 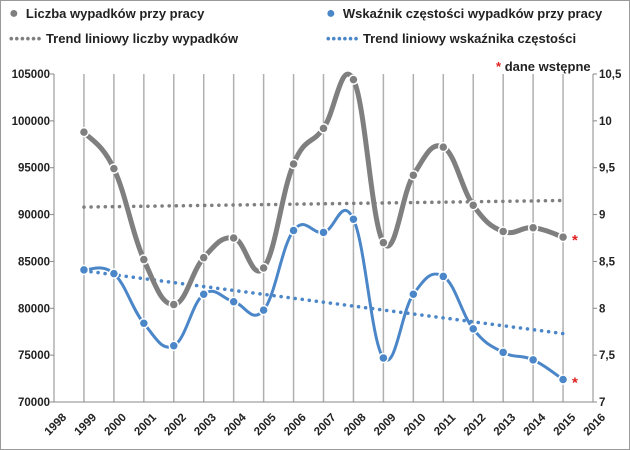 I want to click on y-left-tick-label: 90000, so click(x=34, y=216).